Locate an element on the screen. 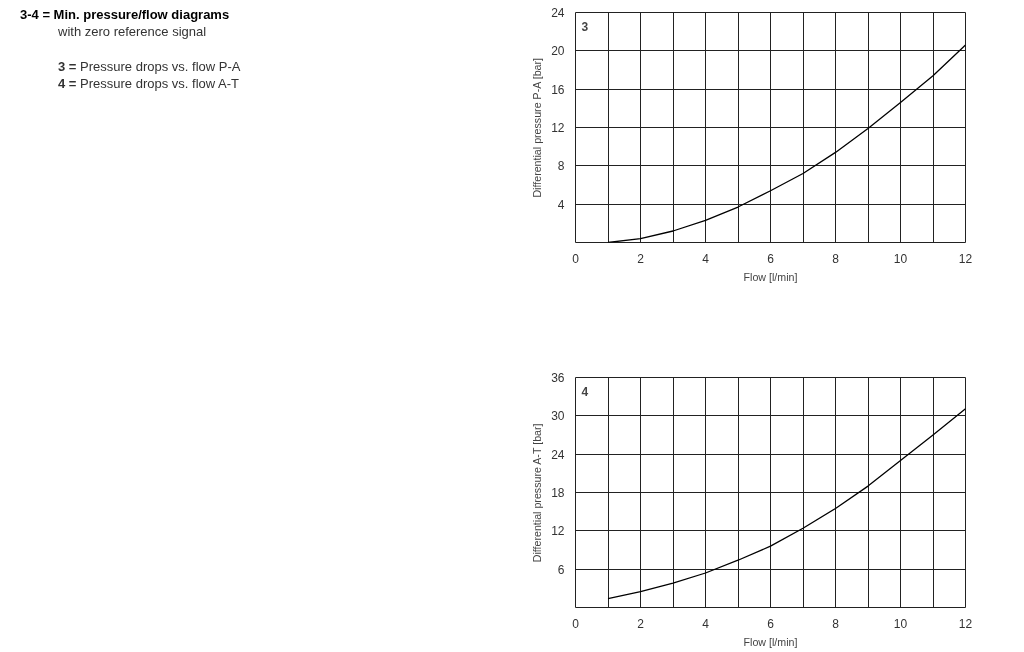 The width and height of the screenshot is (1024, 652). y-tick-label: 18 is located at coordinates (558, 493).